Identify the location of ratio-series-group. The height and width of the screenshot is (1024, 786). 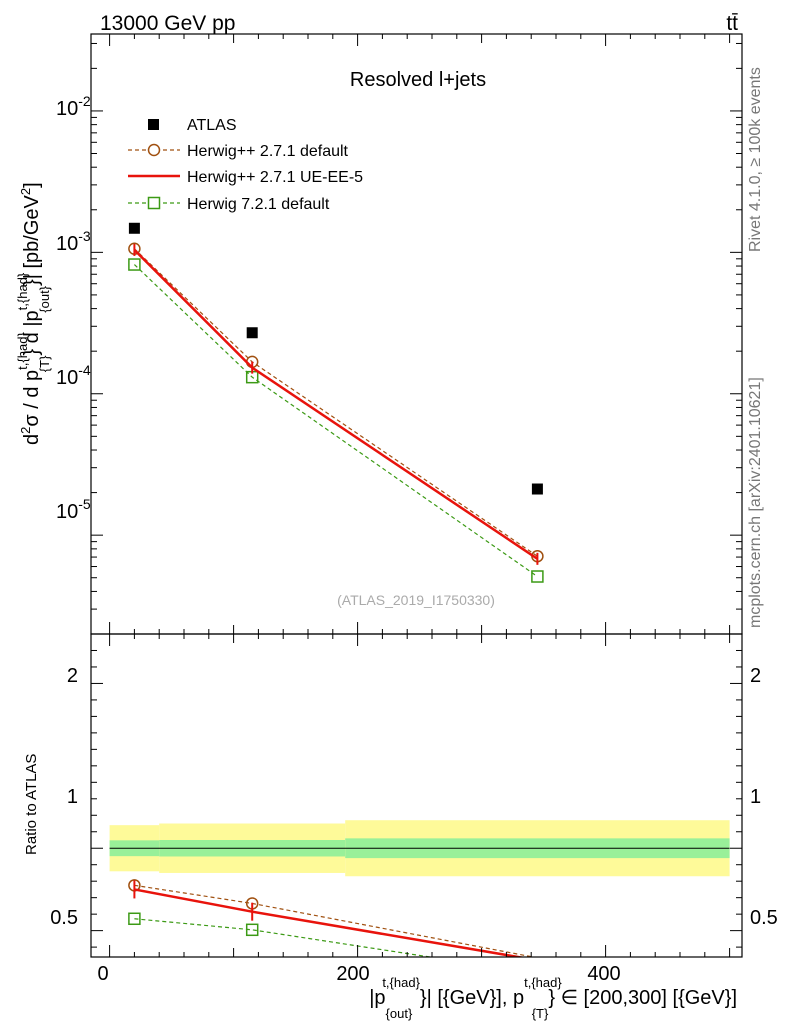
(332, 918).